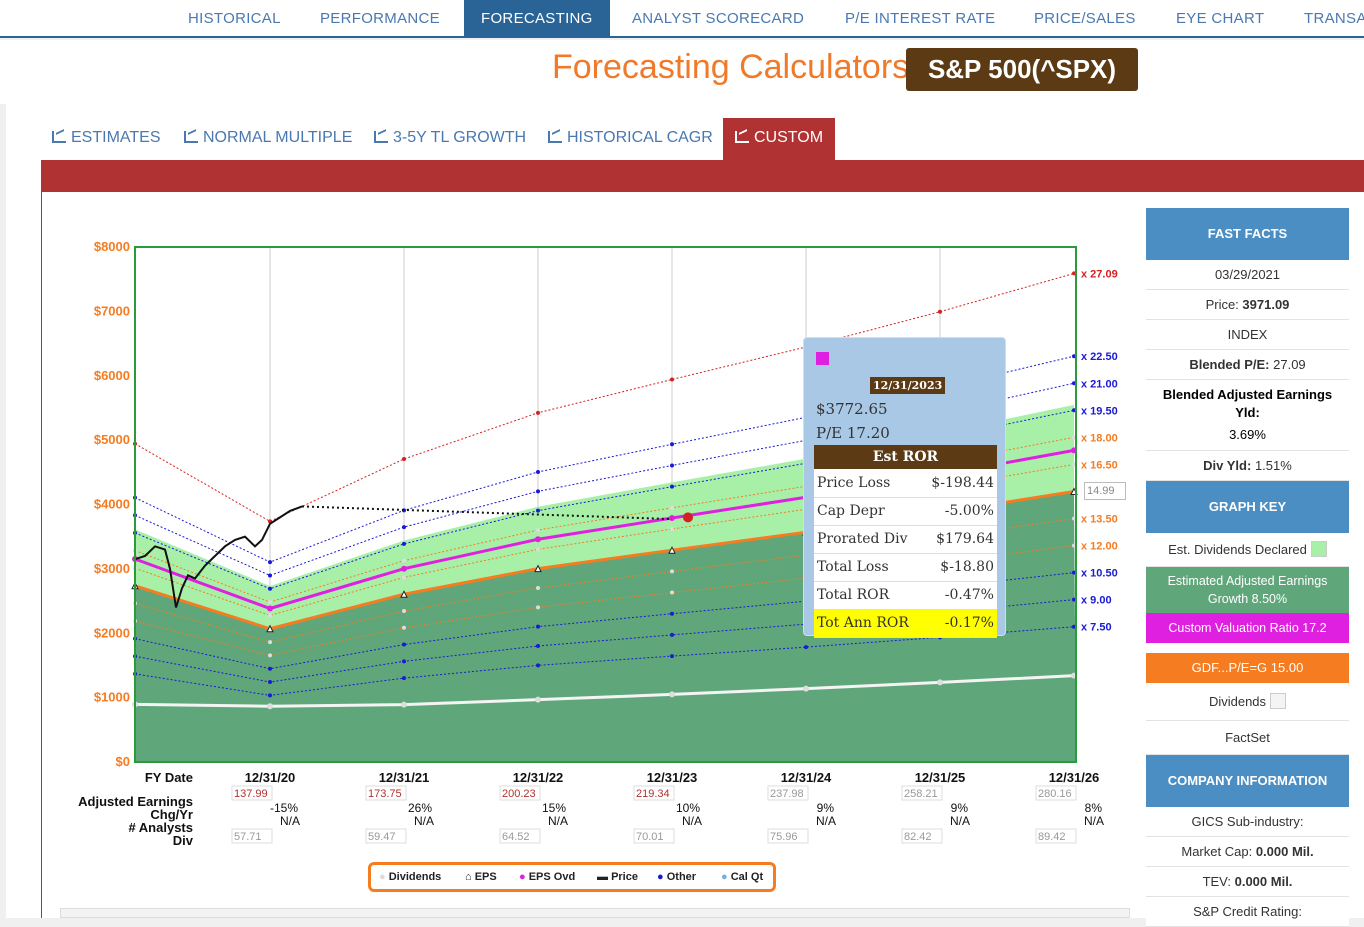 This screenshot has width=1364, height=927. I want to click on info-market-cap: Market Cap: 0.000 Mil., so click(1247, 852).